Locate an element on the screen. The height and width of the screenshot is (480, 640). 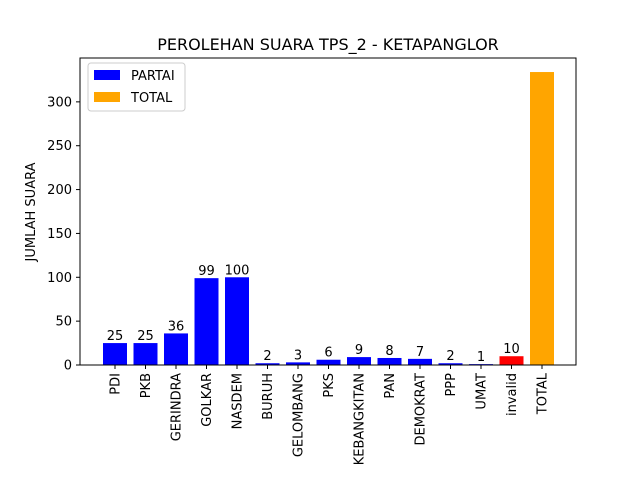
y-tick-label: 300 is located at coordinates (59, 102).